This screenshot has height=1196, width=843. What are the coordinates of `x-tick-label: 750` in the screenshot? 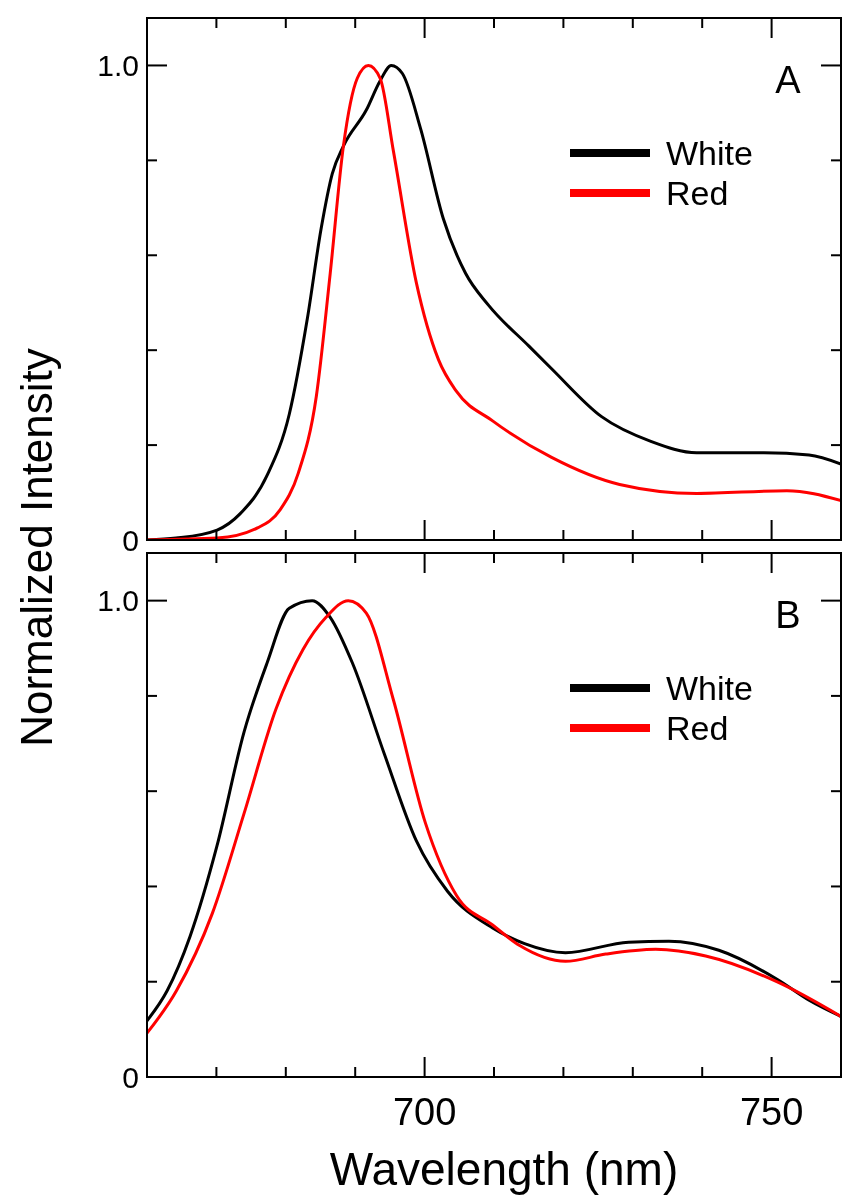 It's located at (771, 1112).